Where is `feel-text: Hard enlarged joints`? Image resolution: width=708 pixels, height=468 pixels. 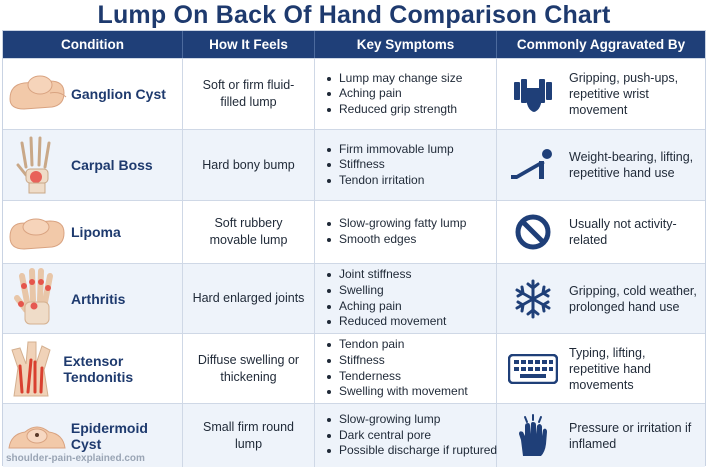 feel-text: Hard enlarged joints is located at coordinates (249, 298).